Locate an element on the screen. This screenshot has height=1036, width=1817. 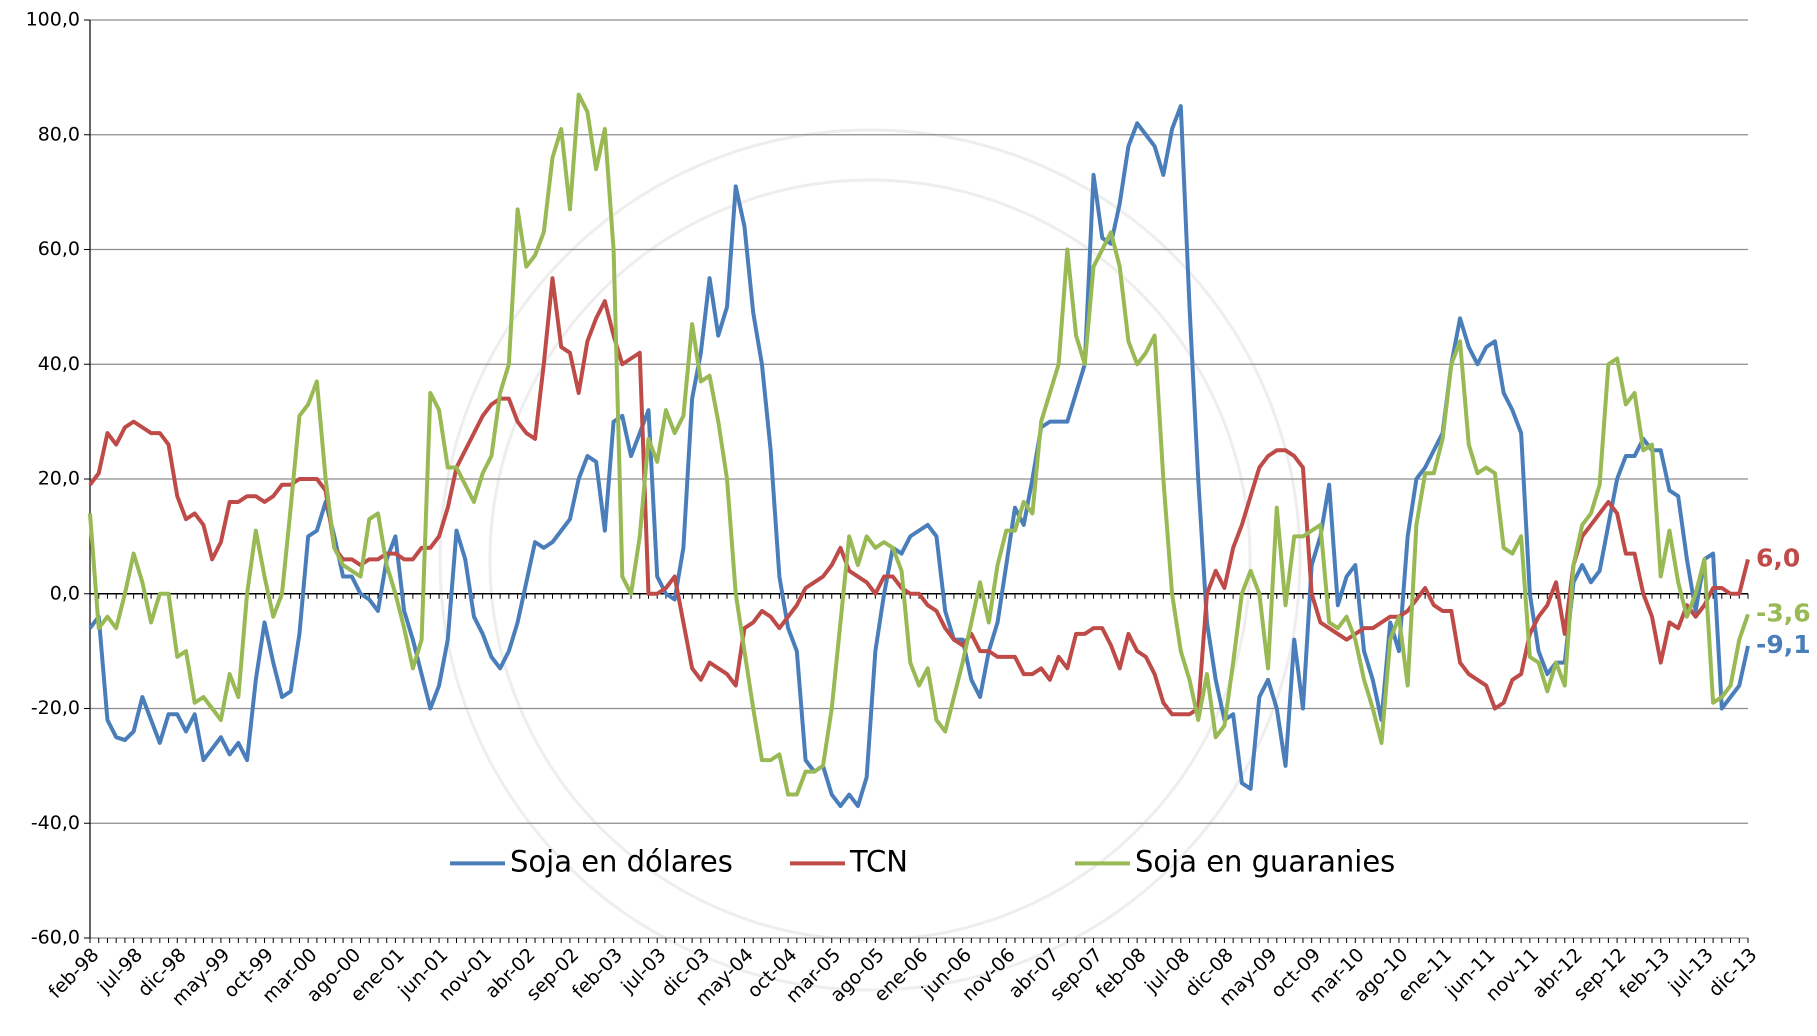
x-tick-label: feb-03 is located at coordinates (597, 973).